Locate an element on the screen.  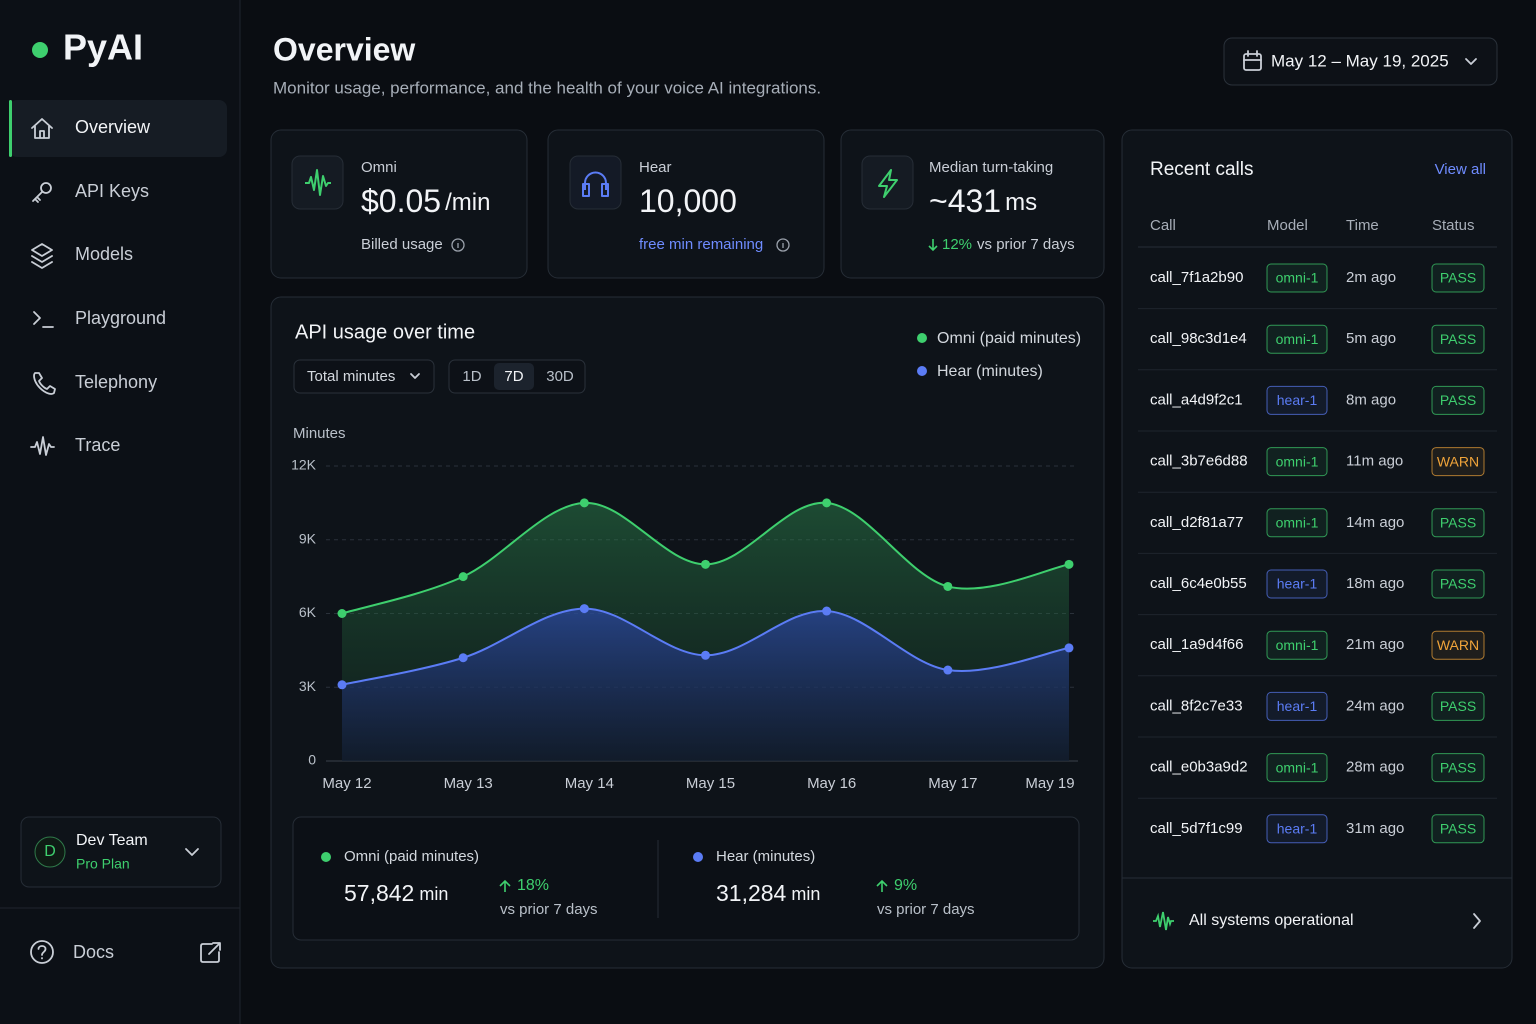
stat-note: Billed usage is located at coordinates (402, 244).